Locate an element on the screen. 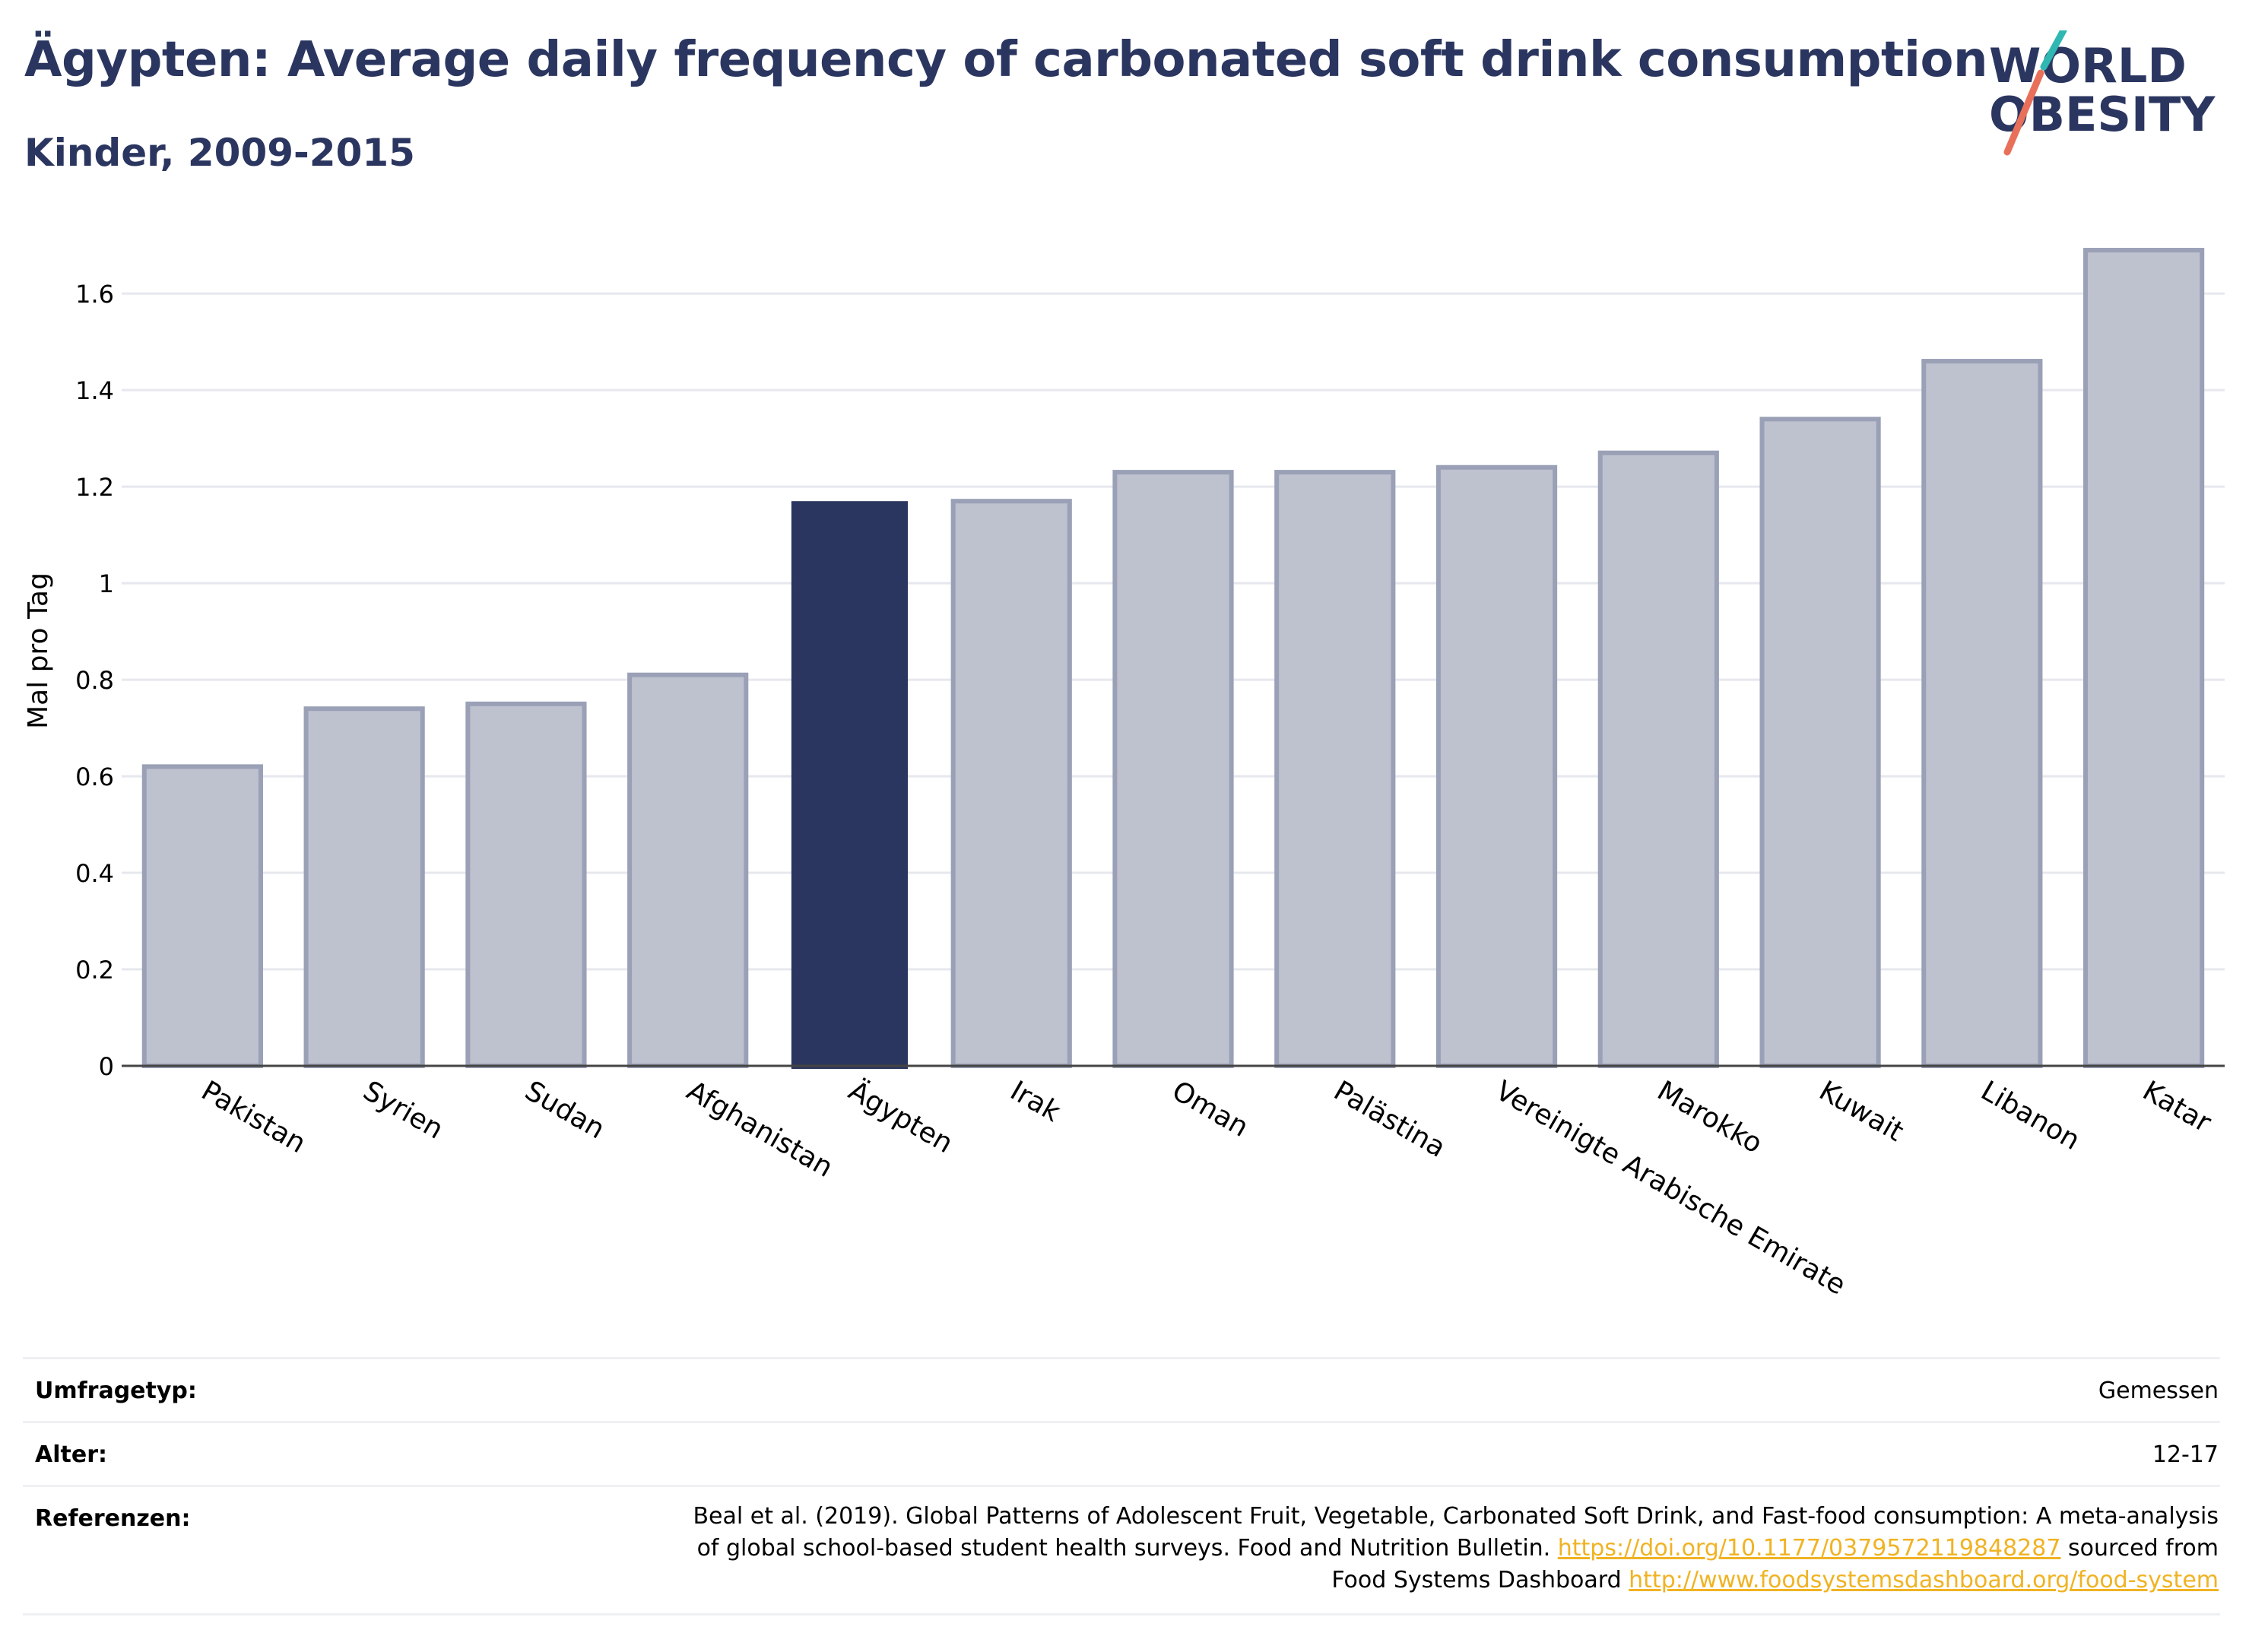 The width and height of the screenshot is (2249, 1652). logo-slash-teal is located at coordinates (2053, 50).